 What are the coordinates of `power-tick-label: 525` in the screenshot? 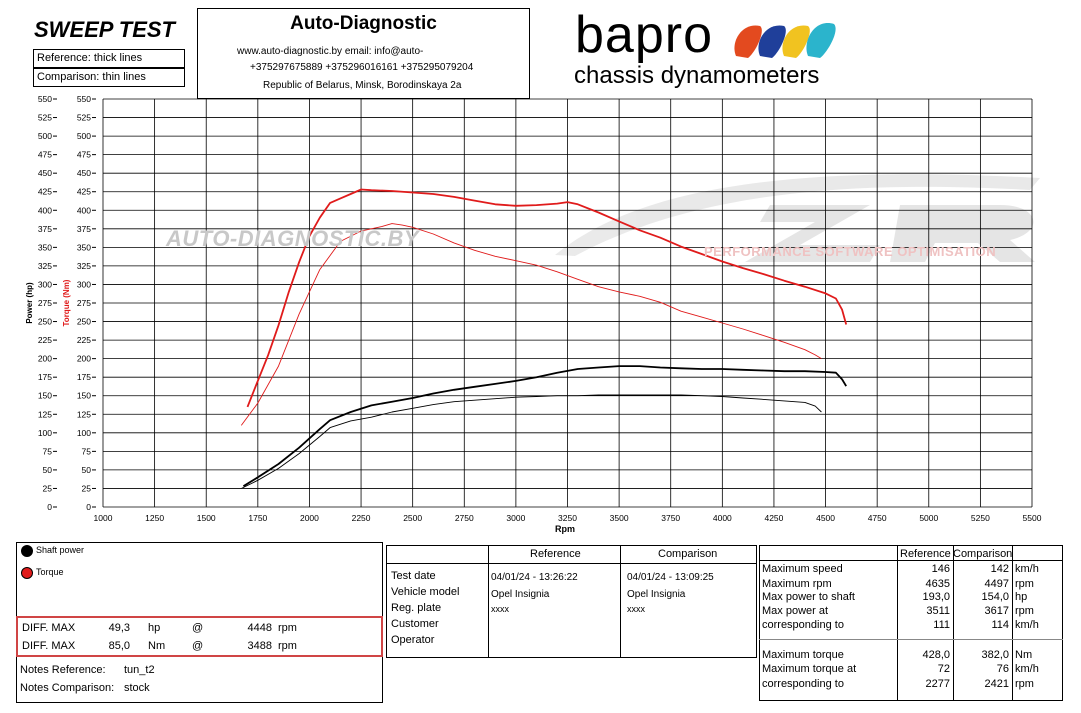 It's located at (45, 118).